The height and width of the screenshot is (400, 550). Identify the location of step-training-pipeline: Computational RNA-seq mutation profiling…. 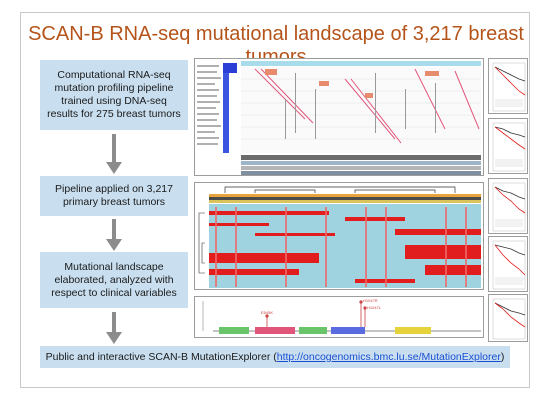
(114, 95).